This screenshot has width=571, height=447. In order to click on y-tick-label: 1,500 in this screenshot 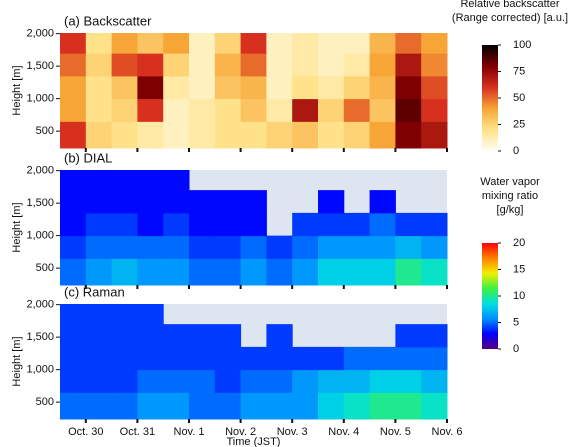, I will do `click(40, 66)`.